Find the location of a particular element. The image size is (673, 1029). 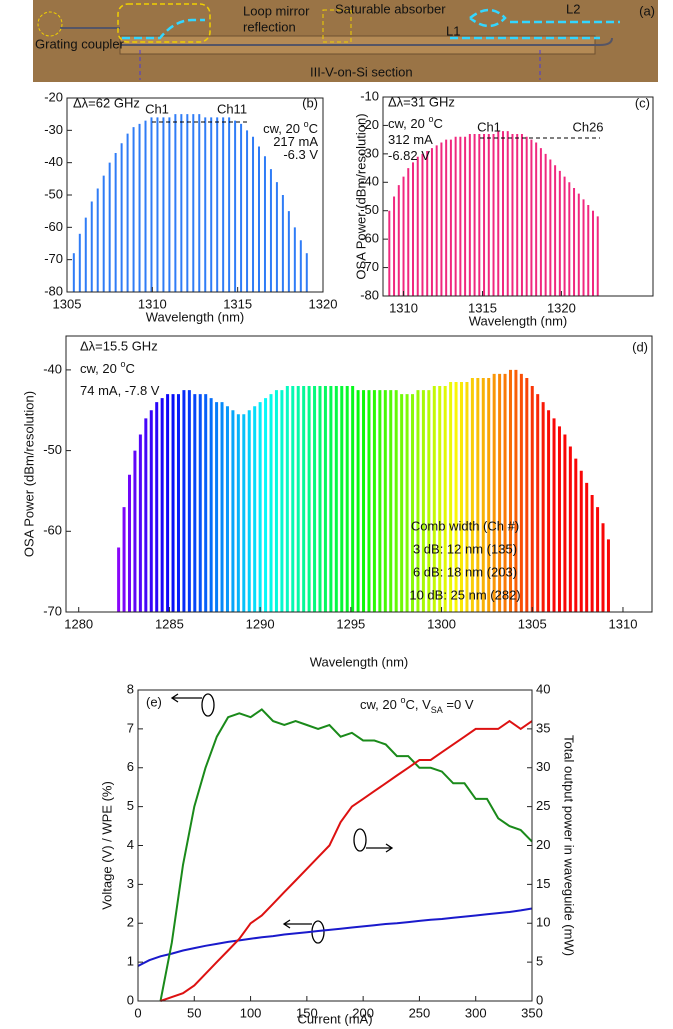

photo-label: reflection is located at coordinates (269, 26).